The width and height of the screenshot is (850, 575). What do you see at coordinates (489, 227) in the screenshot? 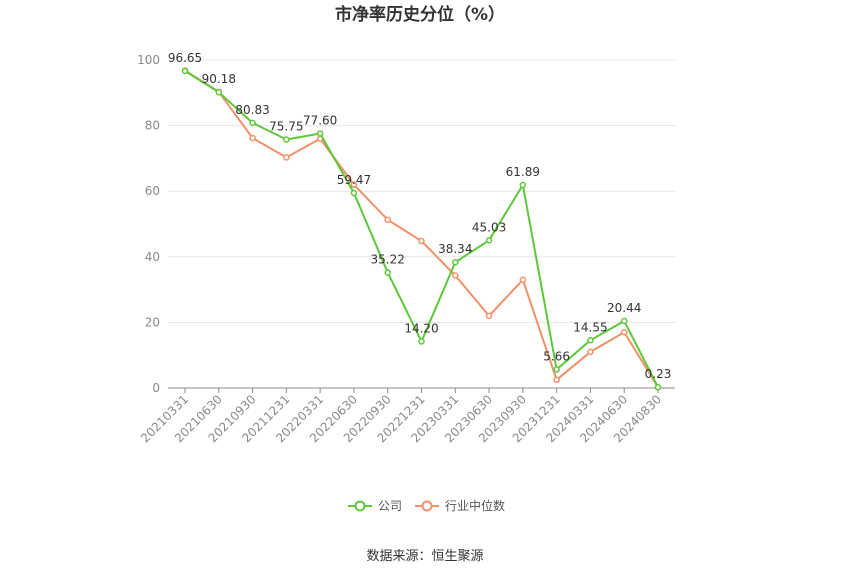
I see `data-label: 45.03` at bounding box center [489, 227].